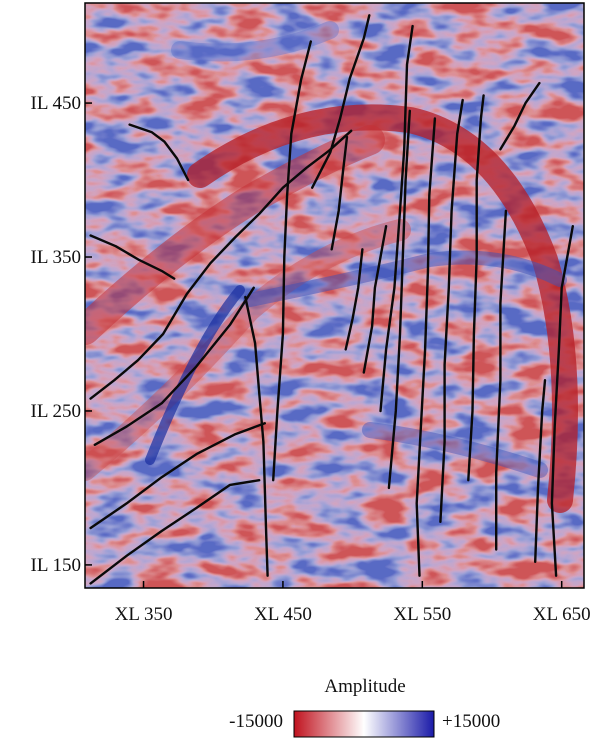 This screenshot has height=742, width=600. I want to click on colorbar-gradient, so click(364, 724).